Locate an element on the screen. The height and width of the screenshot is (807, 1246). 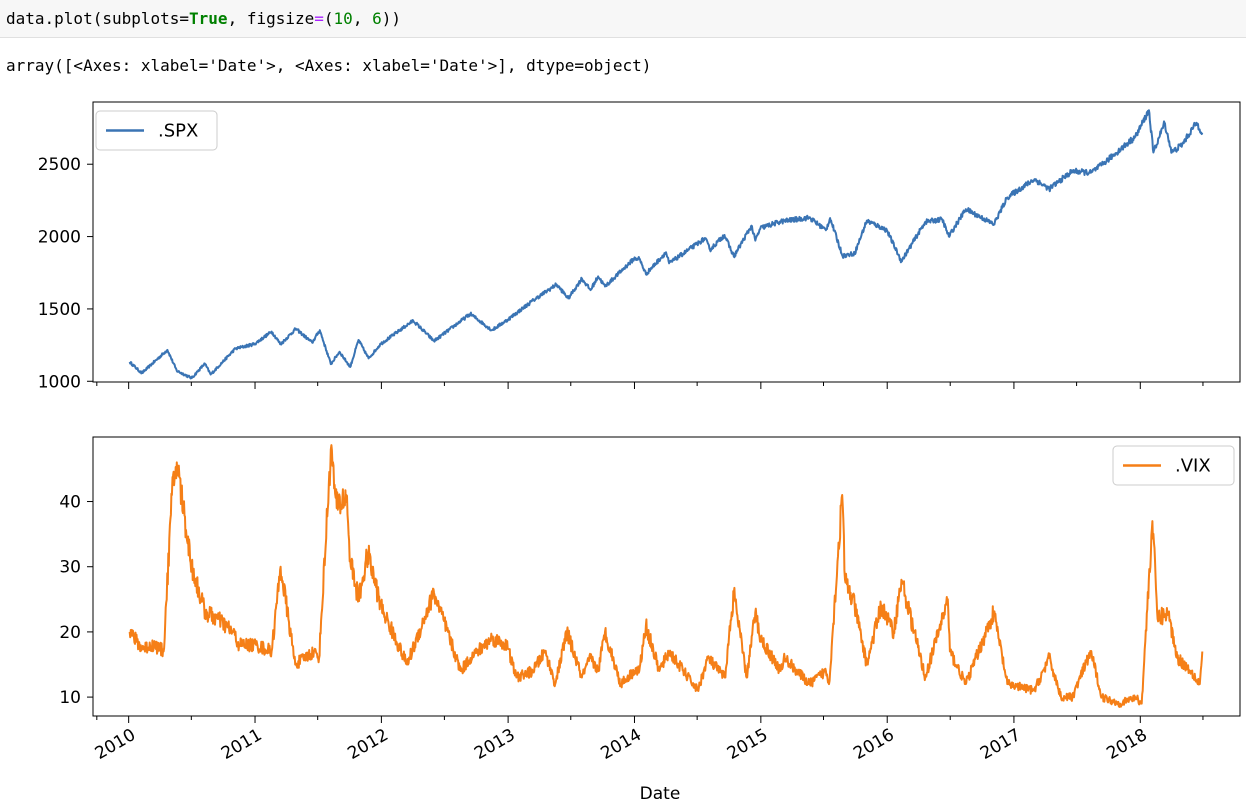
x-tick-label: 2010 is located at coordinates (115, 744).